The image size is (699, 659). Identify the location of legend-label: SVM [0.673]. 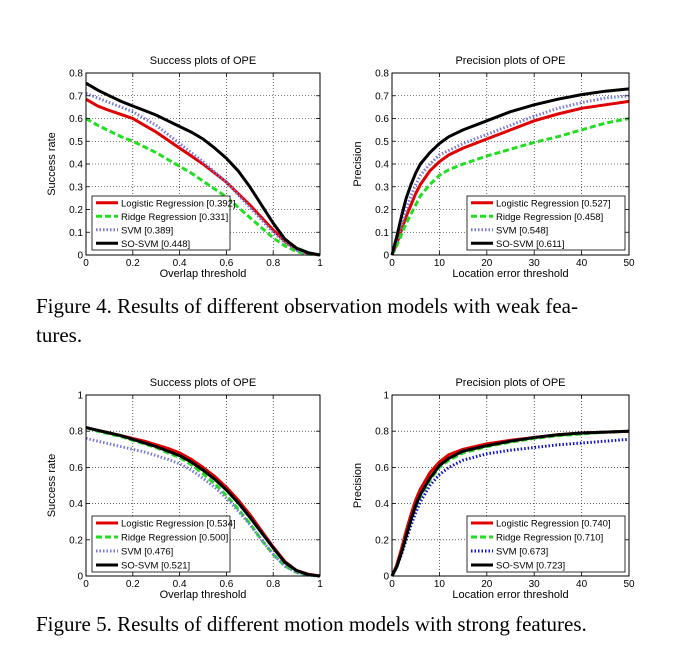
(522, 552).